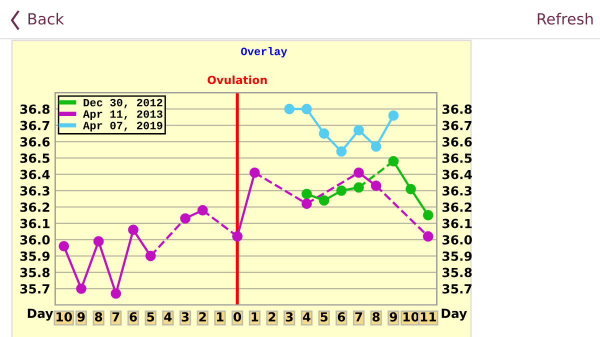 This screenshot has width=600, height=337. What do you see at coordinates (457, 175) in the screenshot?
I see `y2-tick-label: 36.4` at bounding box center [457, 175].